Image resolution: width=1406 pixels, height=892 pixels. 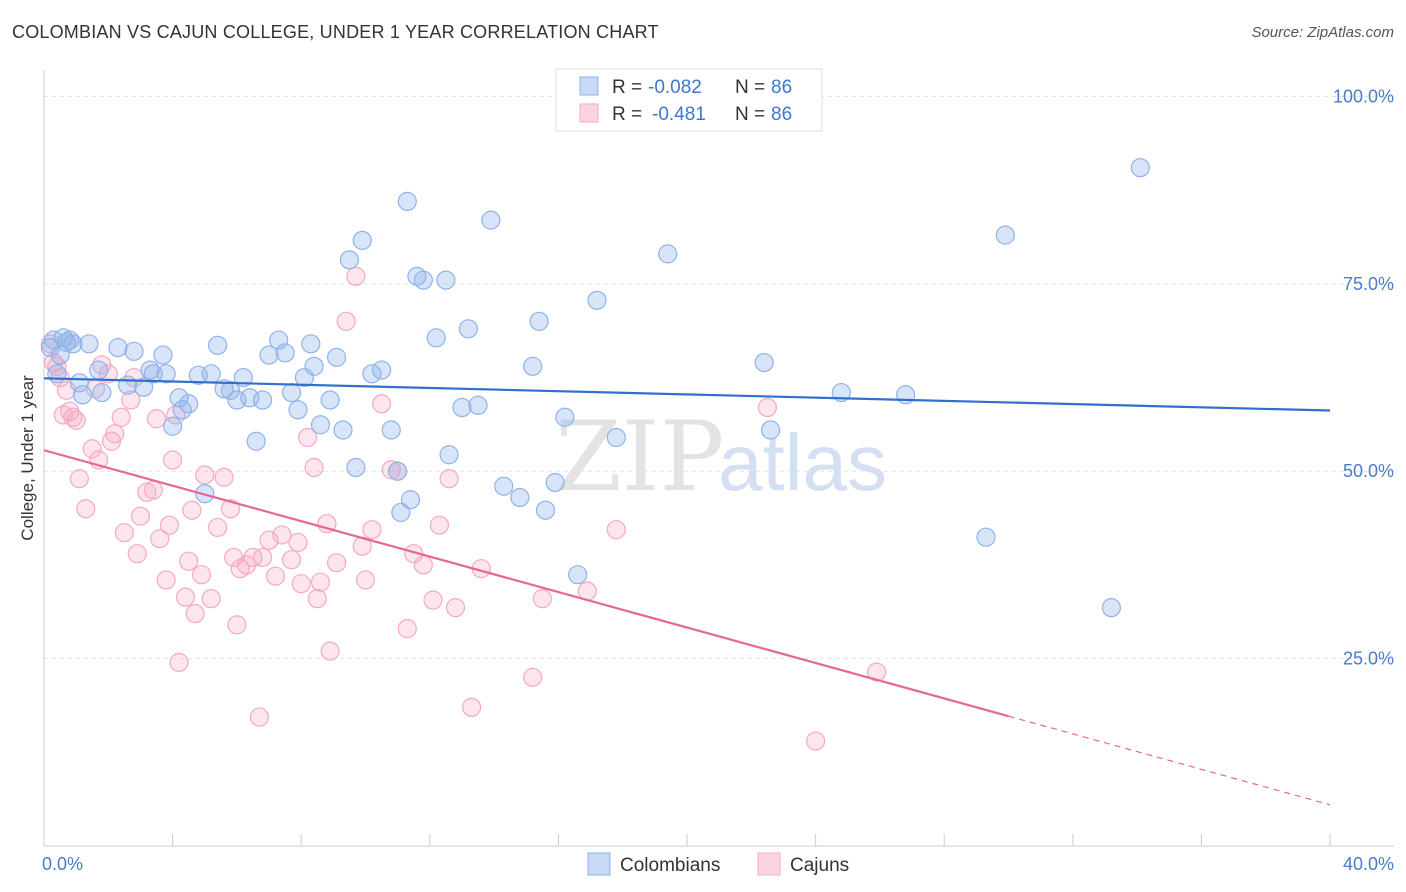 I want to click on legend-r-value-1: -0.082, so click(x=675, y=87).